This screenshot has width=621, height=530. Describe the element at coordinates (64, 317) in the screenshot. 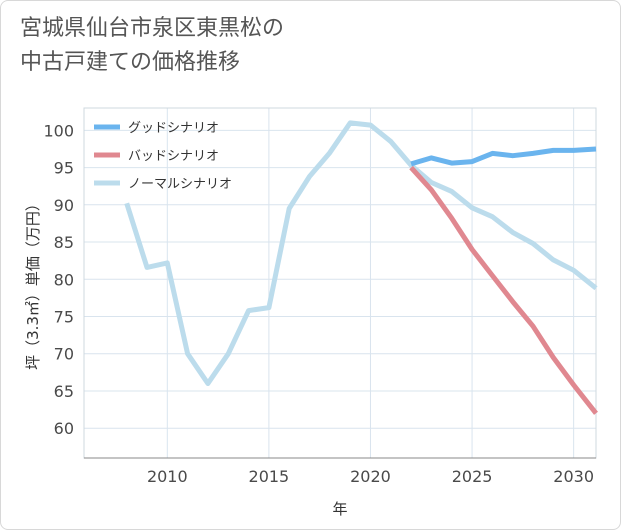

I see `y-tick-label: 75` at that location.